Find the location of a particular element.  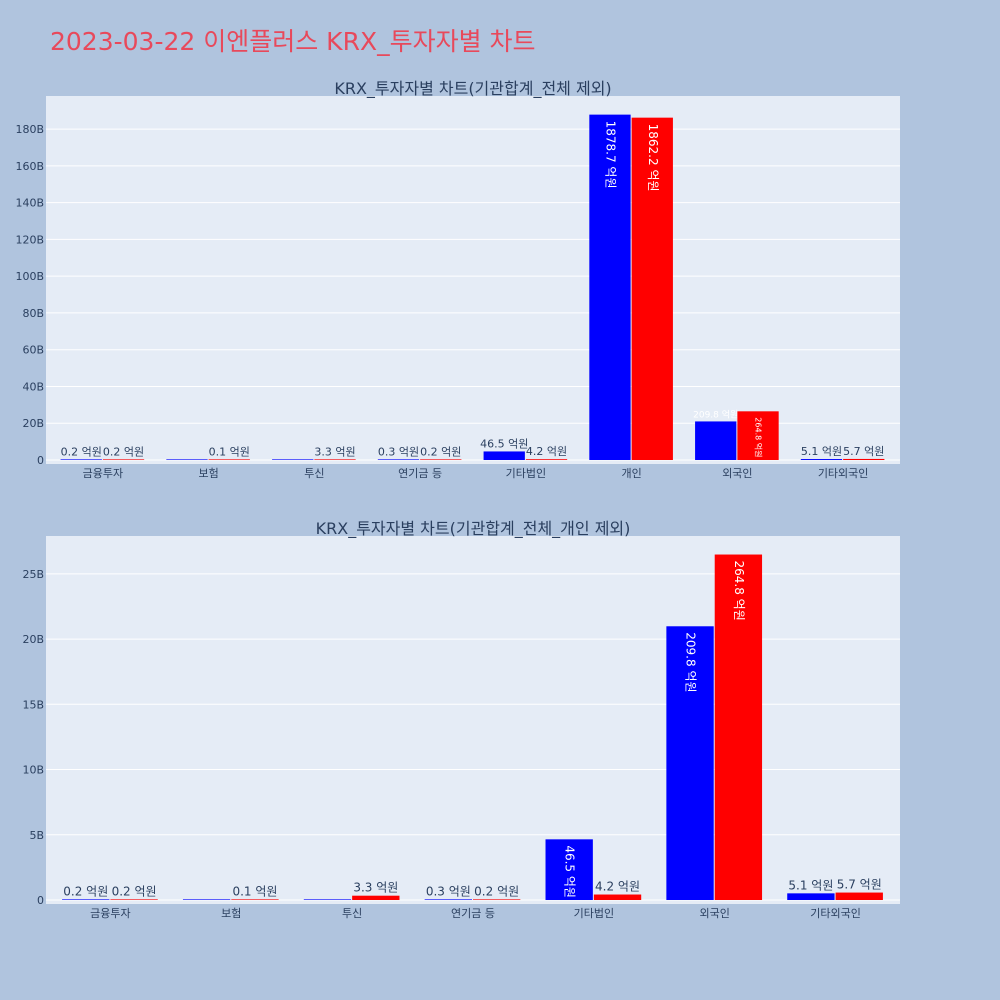

bar-value-label: 1878.7 억원 is located at coordinates (610, 155).